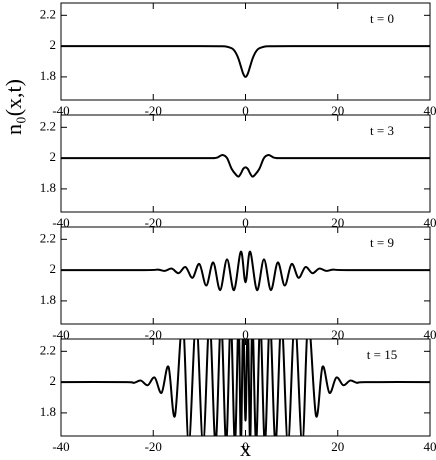 The width and height of the screenshot is (436, 460). What do you see at coordinates (382, 130) in the screenshot?
I see `annotation: t = 3` at bounding box center [382, 130].